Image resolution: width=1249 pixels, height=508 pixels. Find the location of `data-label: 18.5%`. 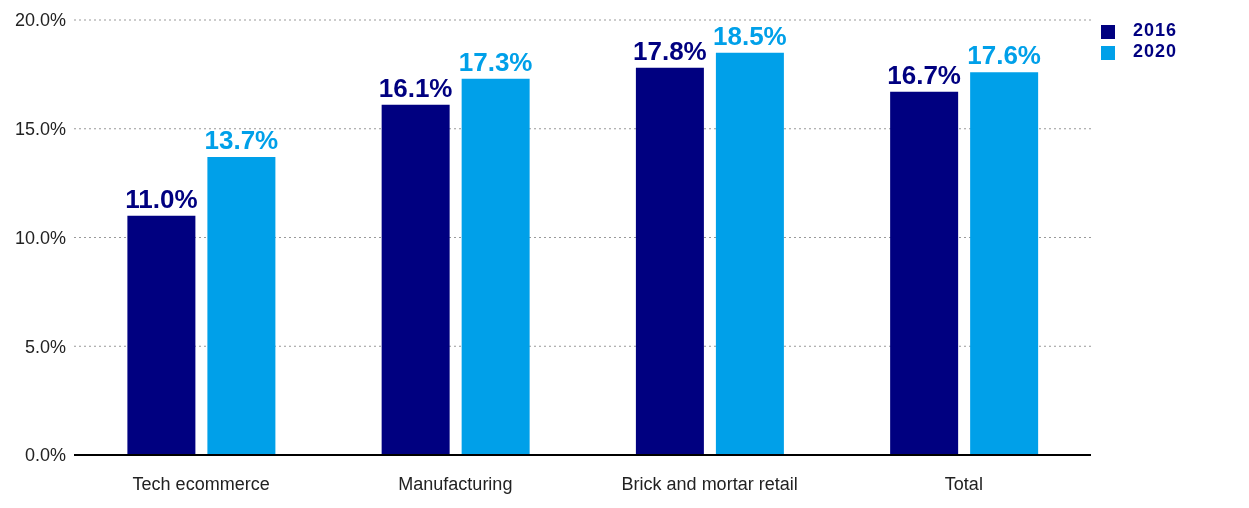

data-label: 18.5% is located at coordinates (750, 35).